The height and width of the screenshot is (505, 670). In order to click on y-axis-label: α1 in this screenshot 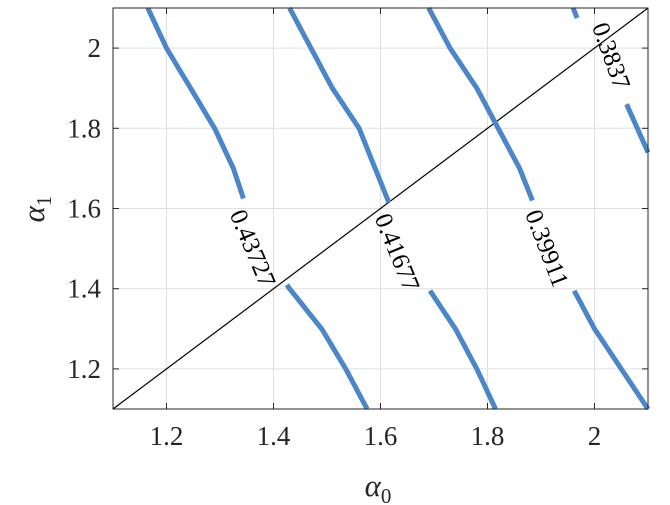, I will do `click(36, 209)`.